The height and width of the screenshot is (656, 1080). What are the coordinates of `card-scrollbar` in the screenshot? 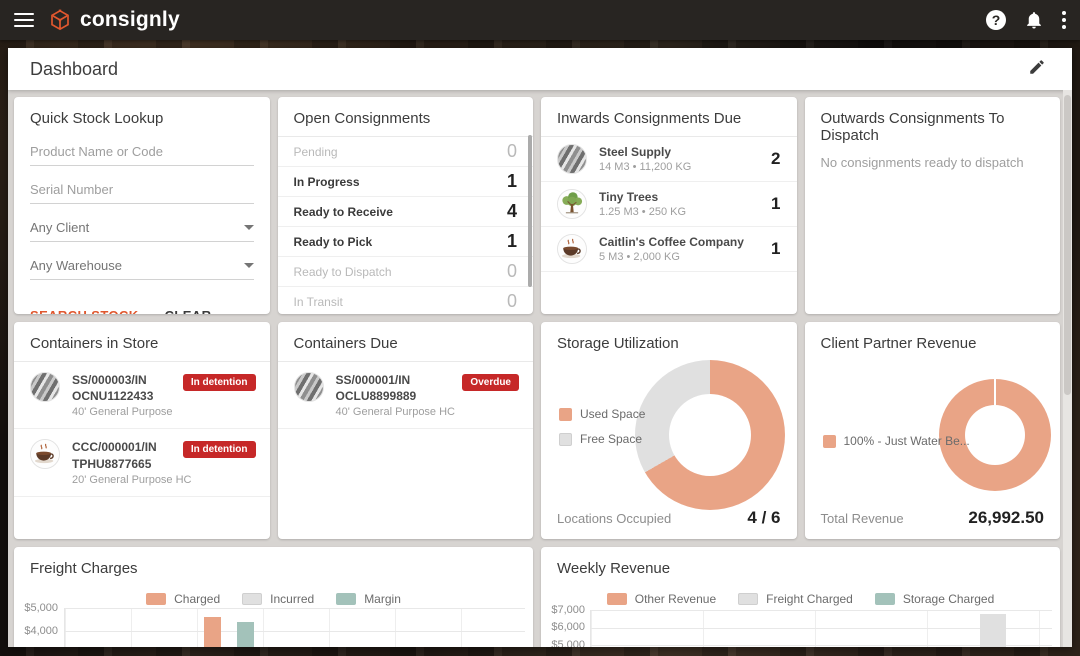 It's located at (530, 211).